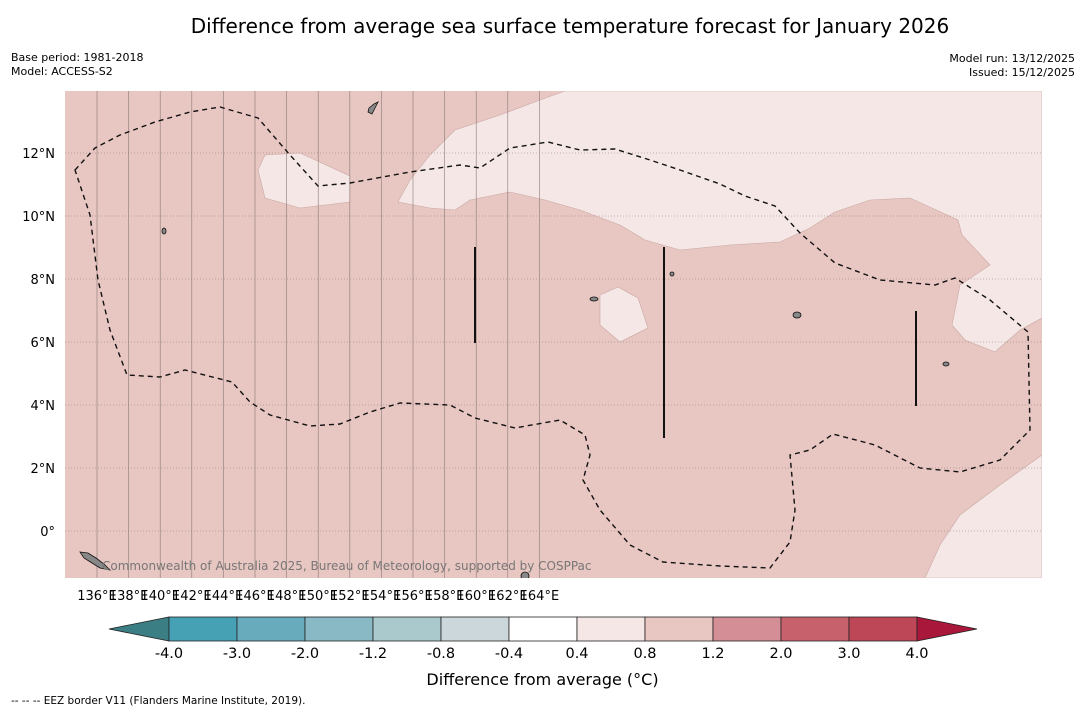 Image resolution: width=1085 pixels, height=713 pixels. What do you see at coordinates (644, 654) in the screenshot?
I see `colorbar-tick-label: 0.8` at bounding box center [644, 654].